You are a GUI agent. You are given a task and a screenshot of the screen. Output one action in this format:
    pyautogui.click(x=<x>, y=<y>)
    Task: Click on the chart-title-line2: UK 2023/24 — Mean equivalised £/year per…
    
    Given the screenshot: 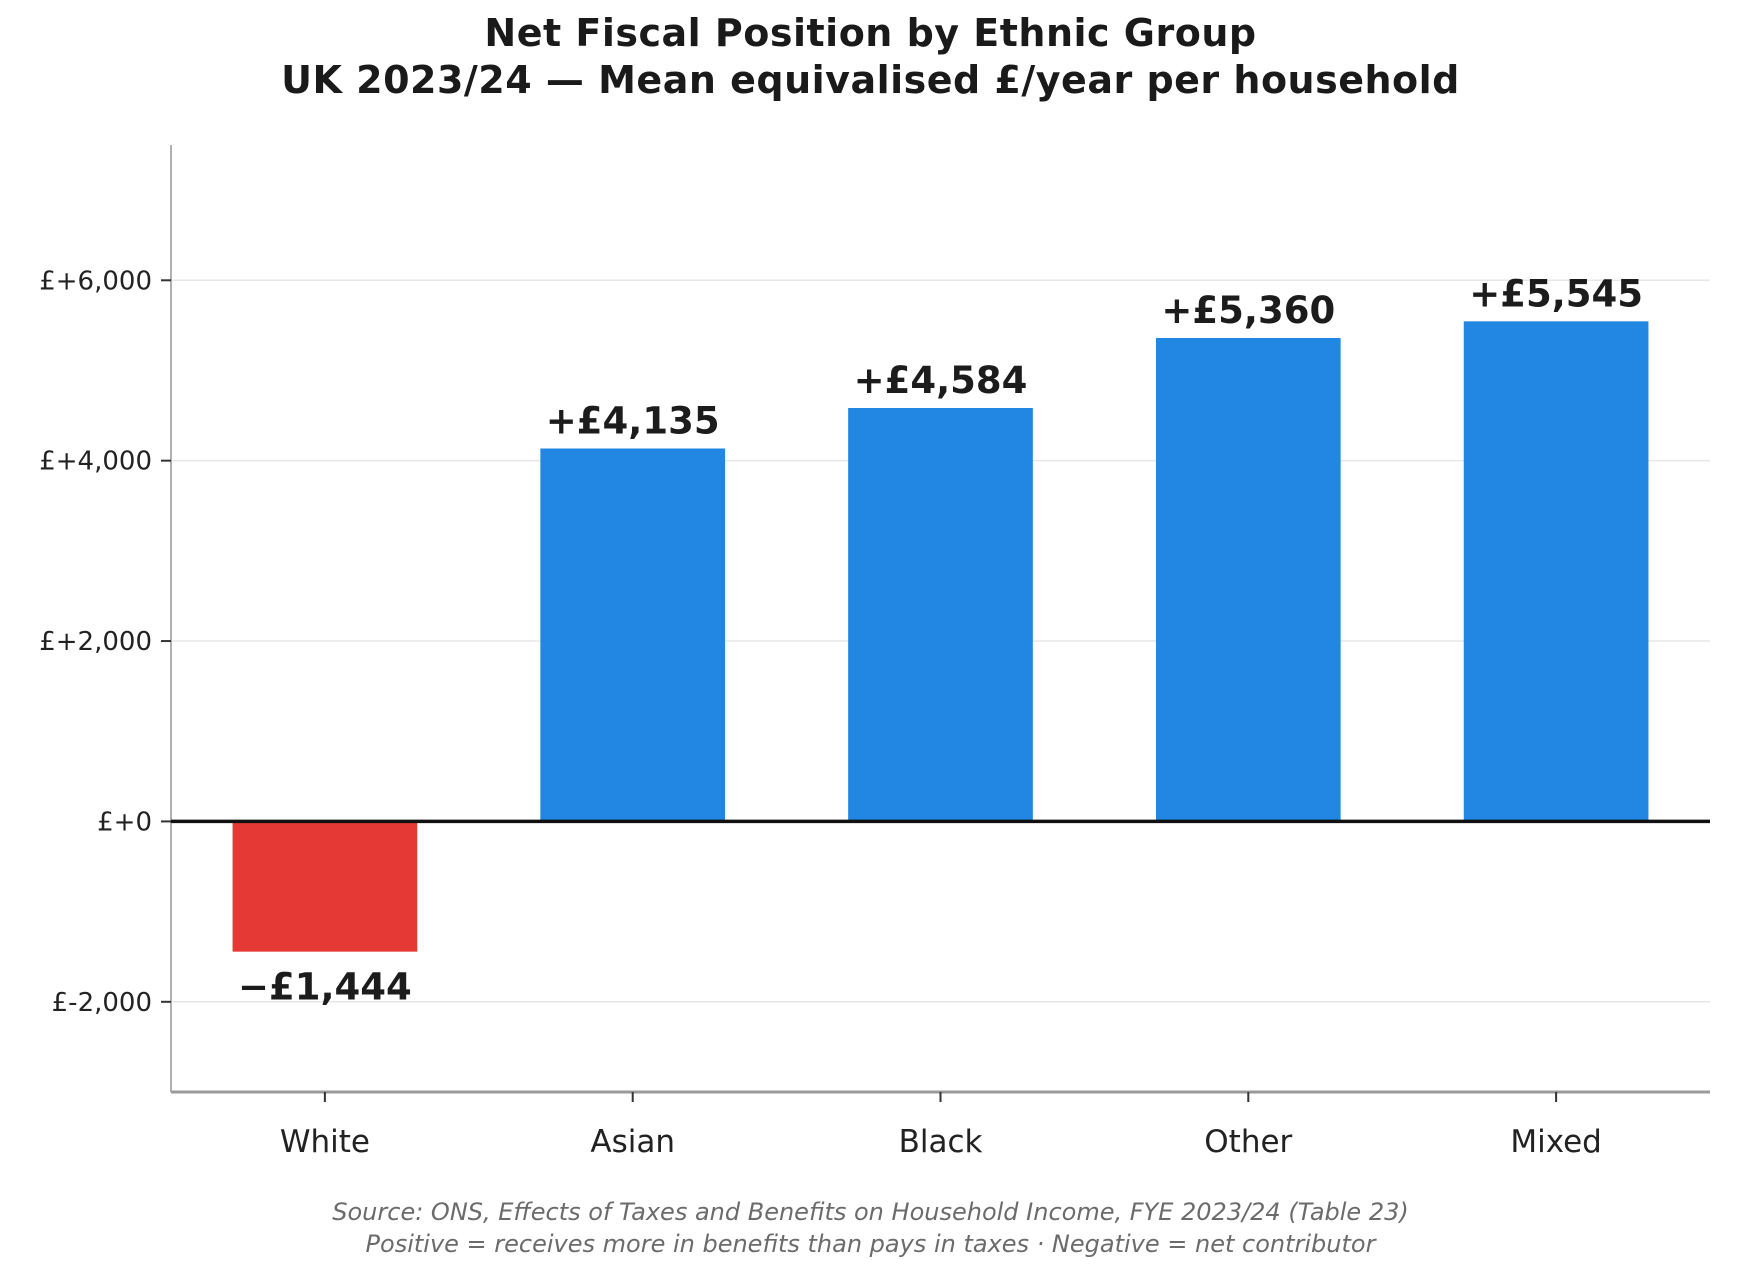 What is the action you would take?
    pyautogui.click(x=870, y=80)
    